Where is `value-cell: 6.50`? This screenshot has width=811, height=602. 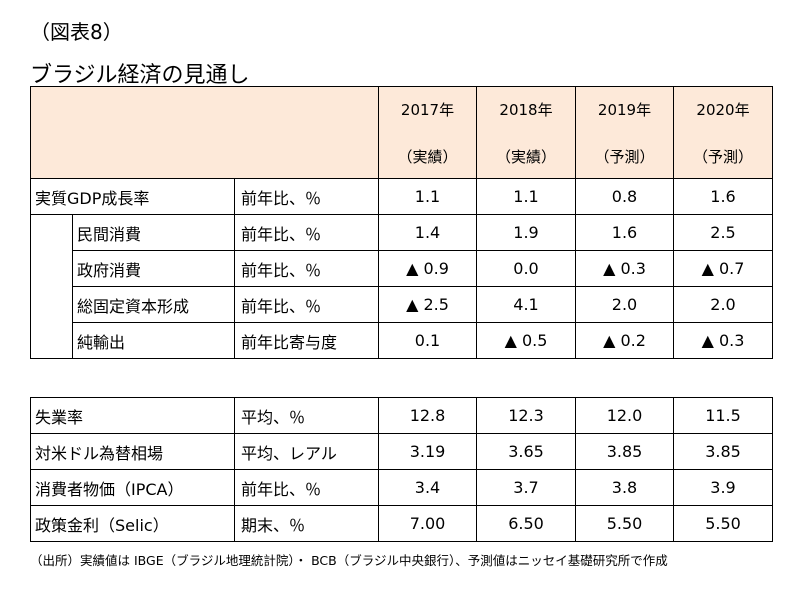
value-cell: 6.50 is located at coordinates (526, 523).